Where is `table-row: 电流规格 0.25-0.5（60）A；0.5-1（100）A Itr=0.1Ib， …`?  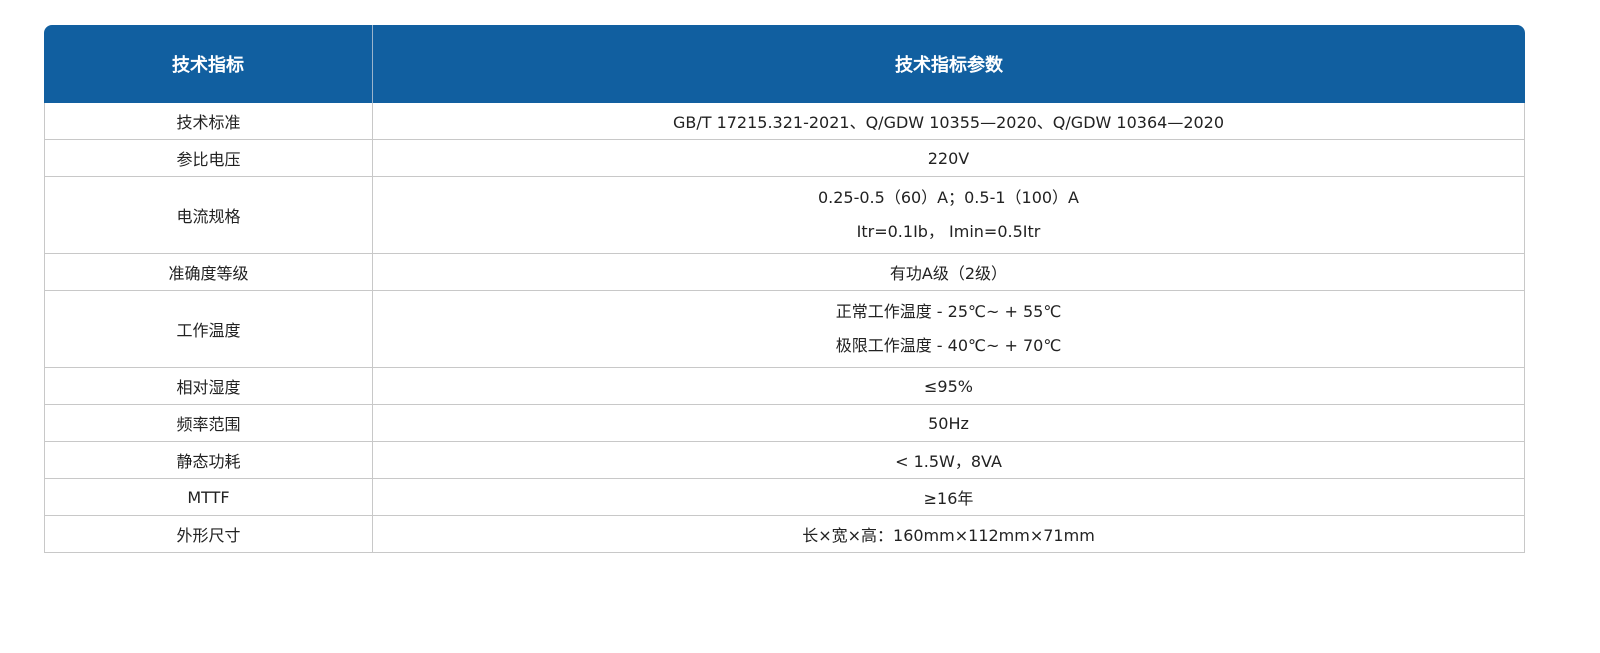
table-row: 电流规格 0.25-0.5（60）A；0.5-1（100）A Itr=0.1Ib， … is located at coordinates (784, 215).